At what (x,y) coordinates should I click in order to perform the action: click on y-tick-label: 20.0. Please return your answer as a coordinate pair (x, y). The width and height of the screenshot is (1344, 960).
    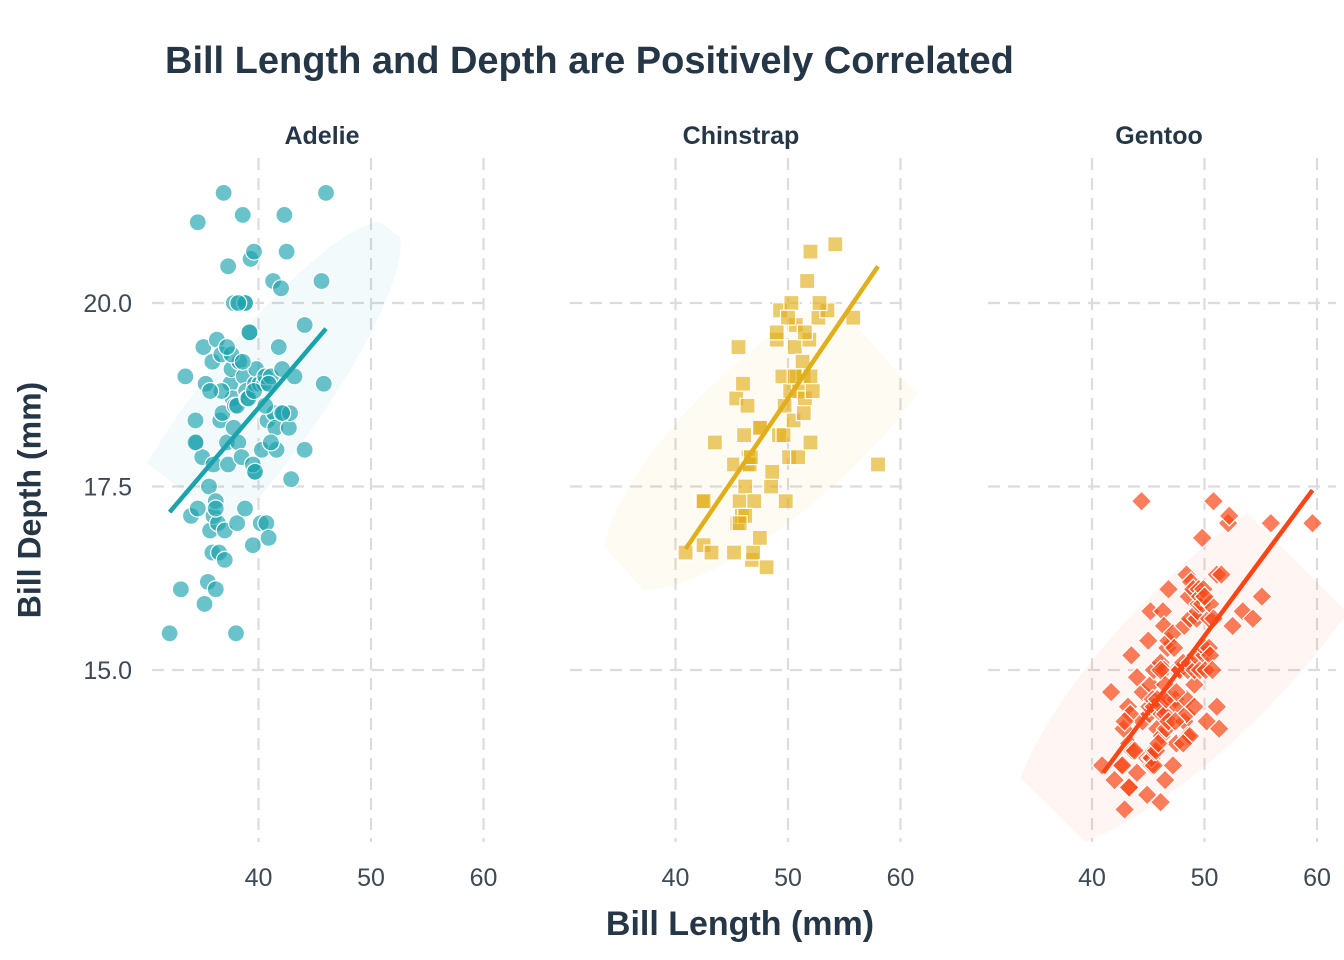
    Looking at the image, I should click on (107, 304).